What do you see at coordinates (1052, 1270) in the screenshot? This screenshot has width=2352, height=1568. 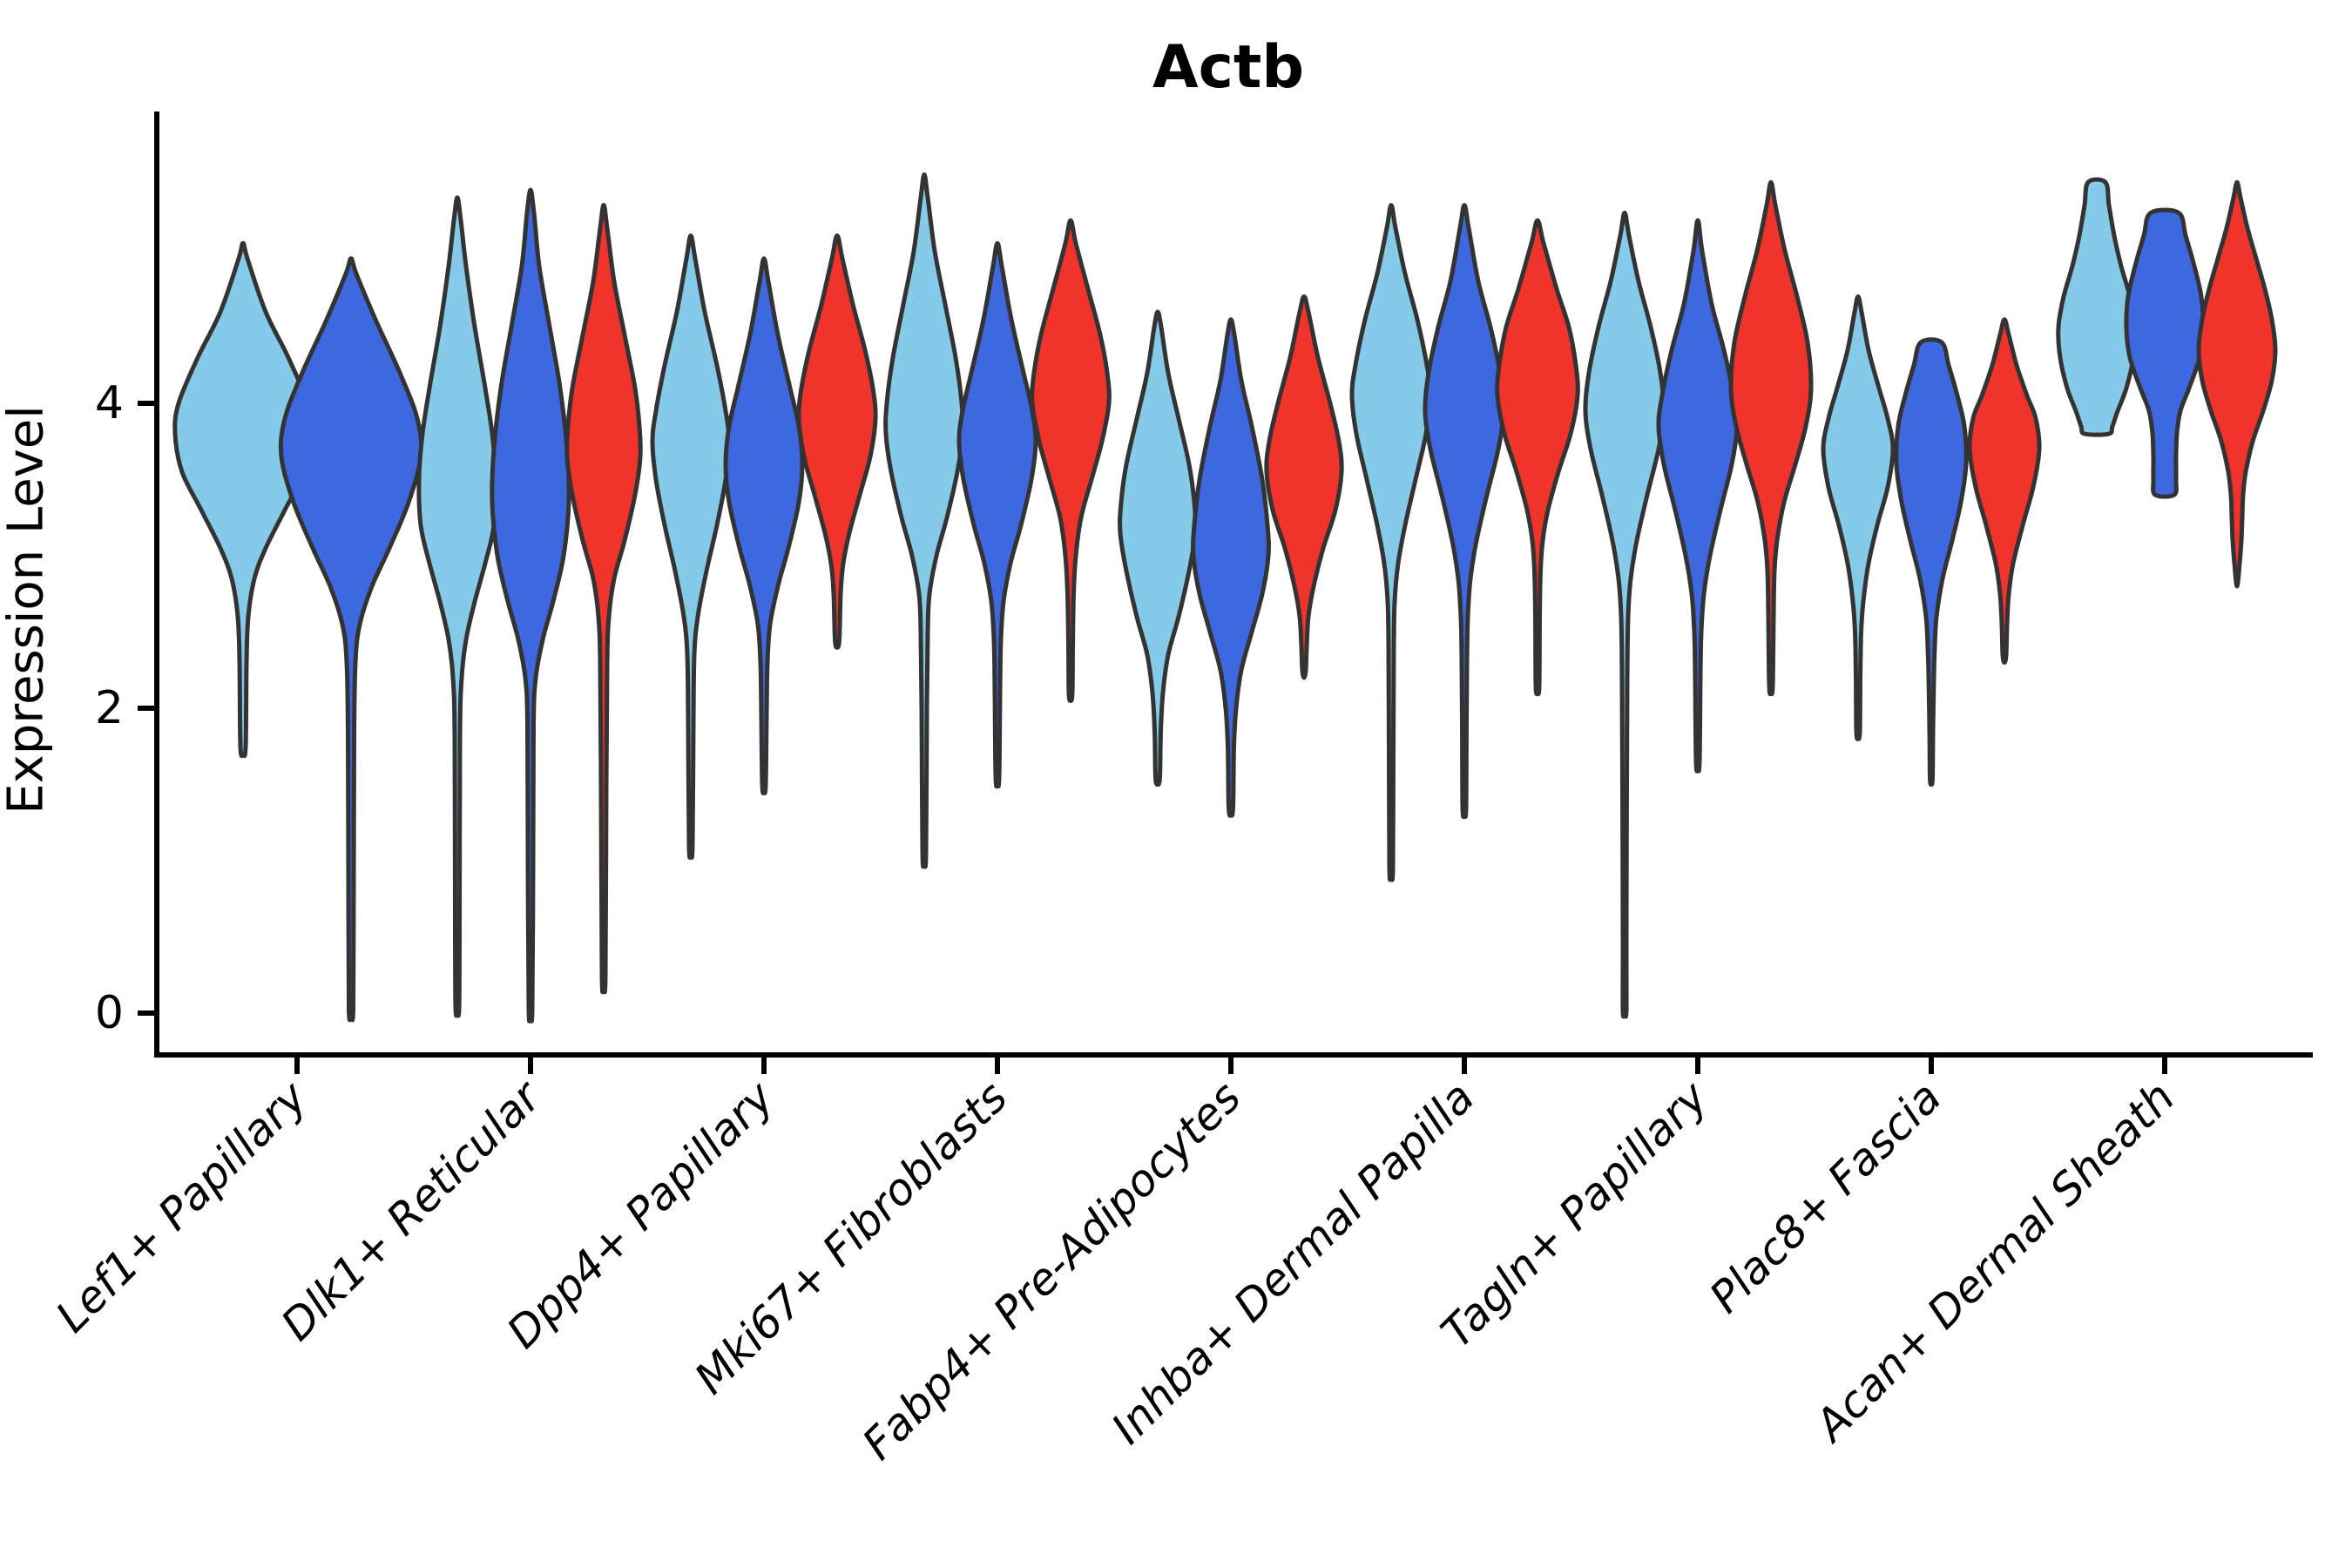 I see `x-category-label-fabp4-pre-adipocytes: Fabp4+ Pre-Adipocytes` at bounding box center [1052, 1270].